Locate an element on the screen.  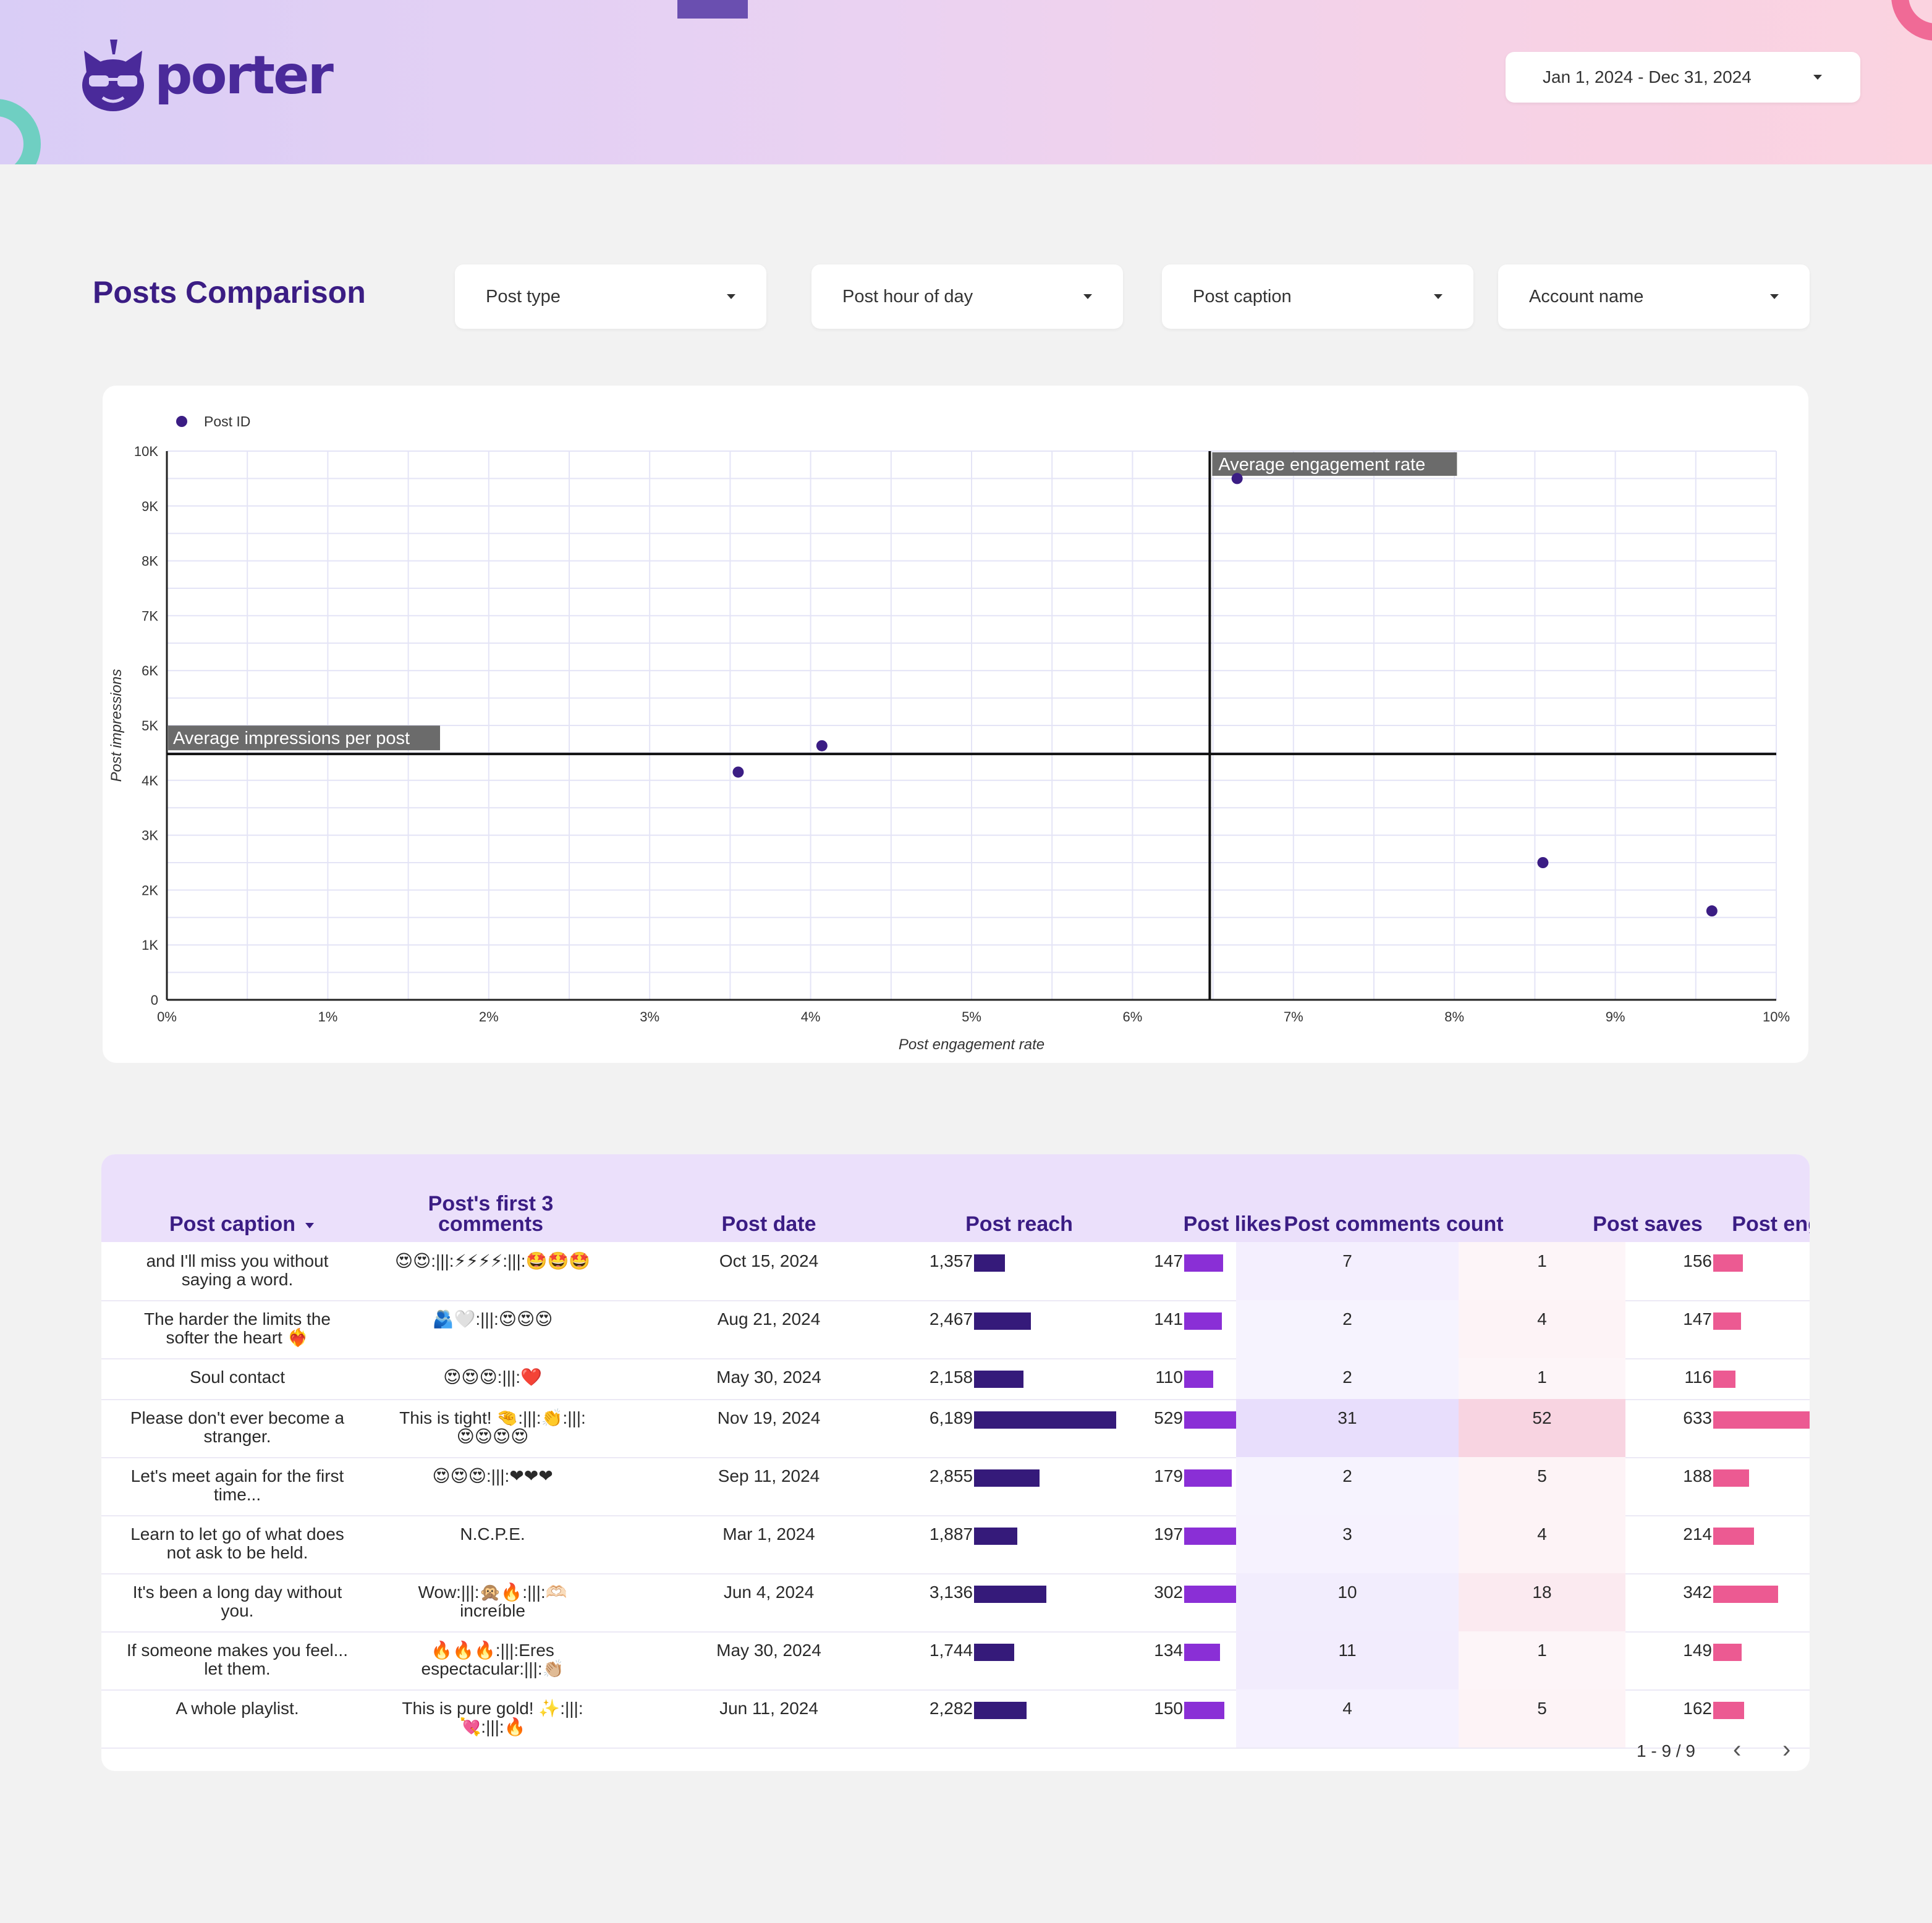
cell-first-comments: 😍😍:|||:⚡⚡⚡⚡:|||:🤩🤩🤩 is located at coordinates (493, 1271).